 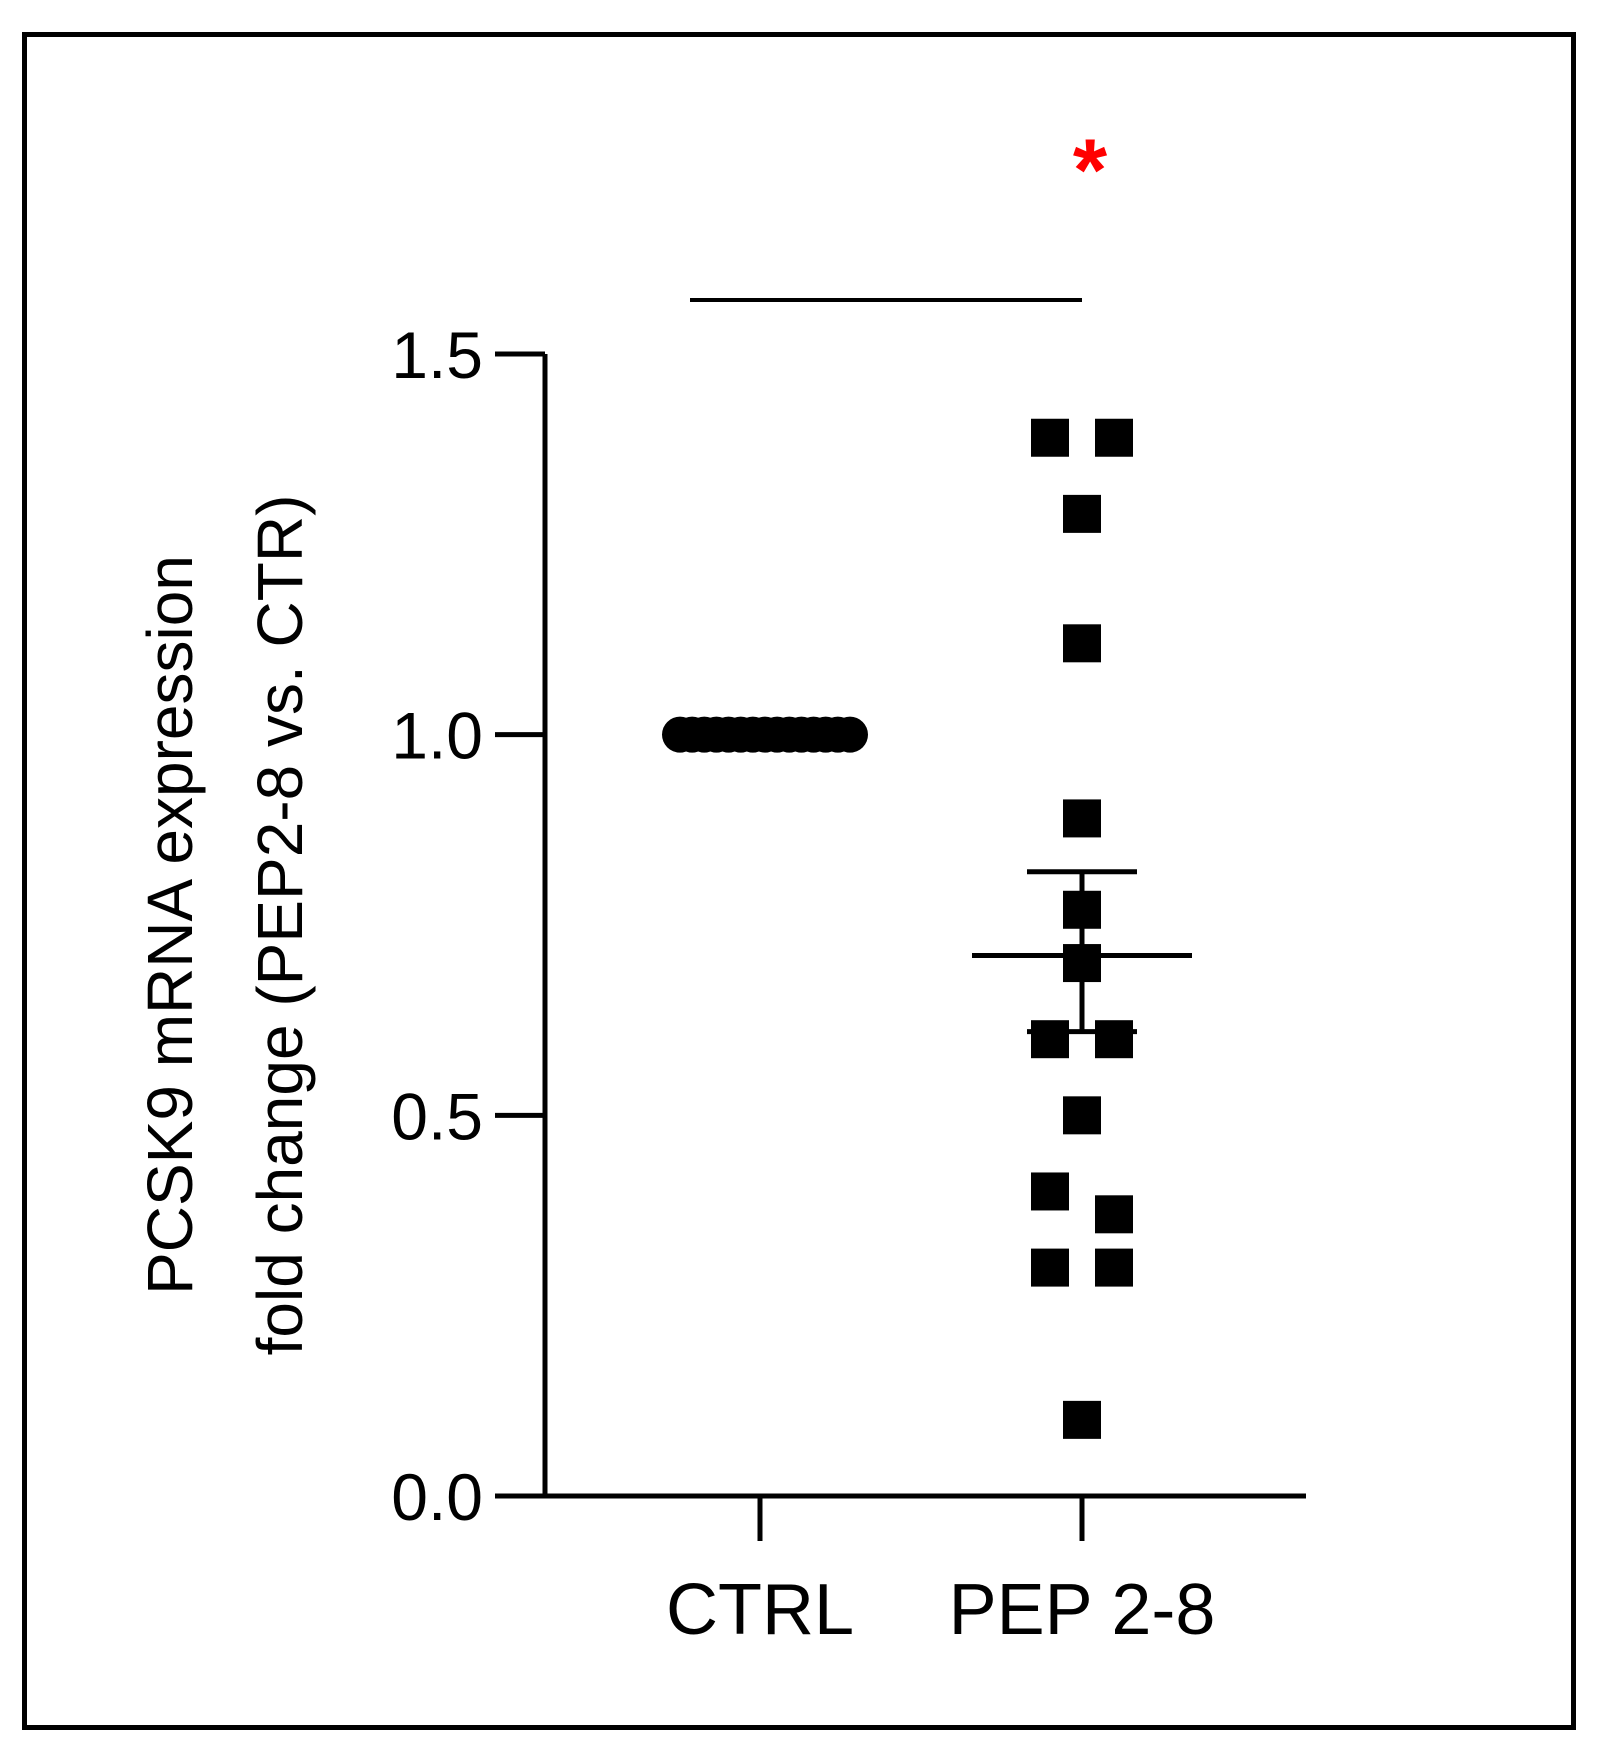 I want to click on data-point-ctrl, so click(x=850, y=734).